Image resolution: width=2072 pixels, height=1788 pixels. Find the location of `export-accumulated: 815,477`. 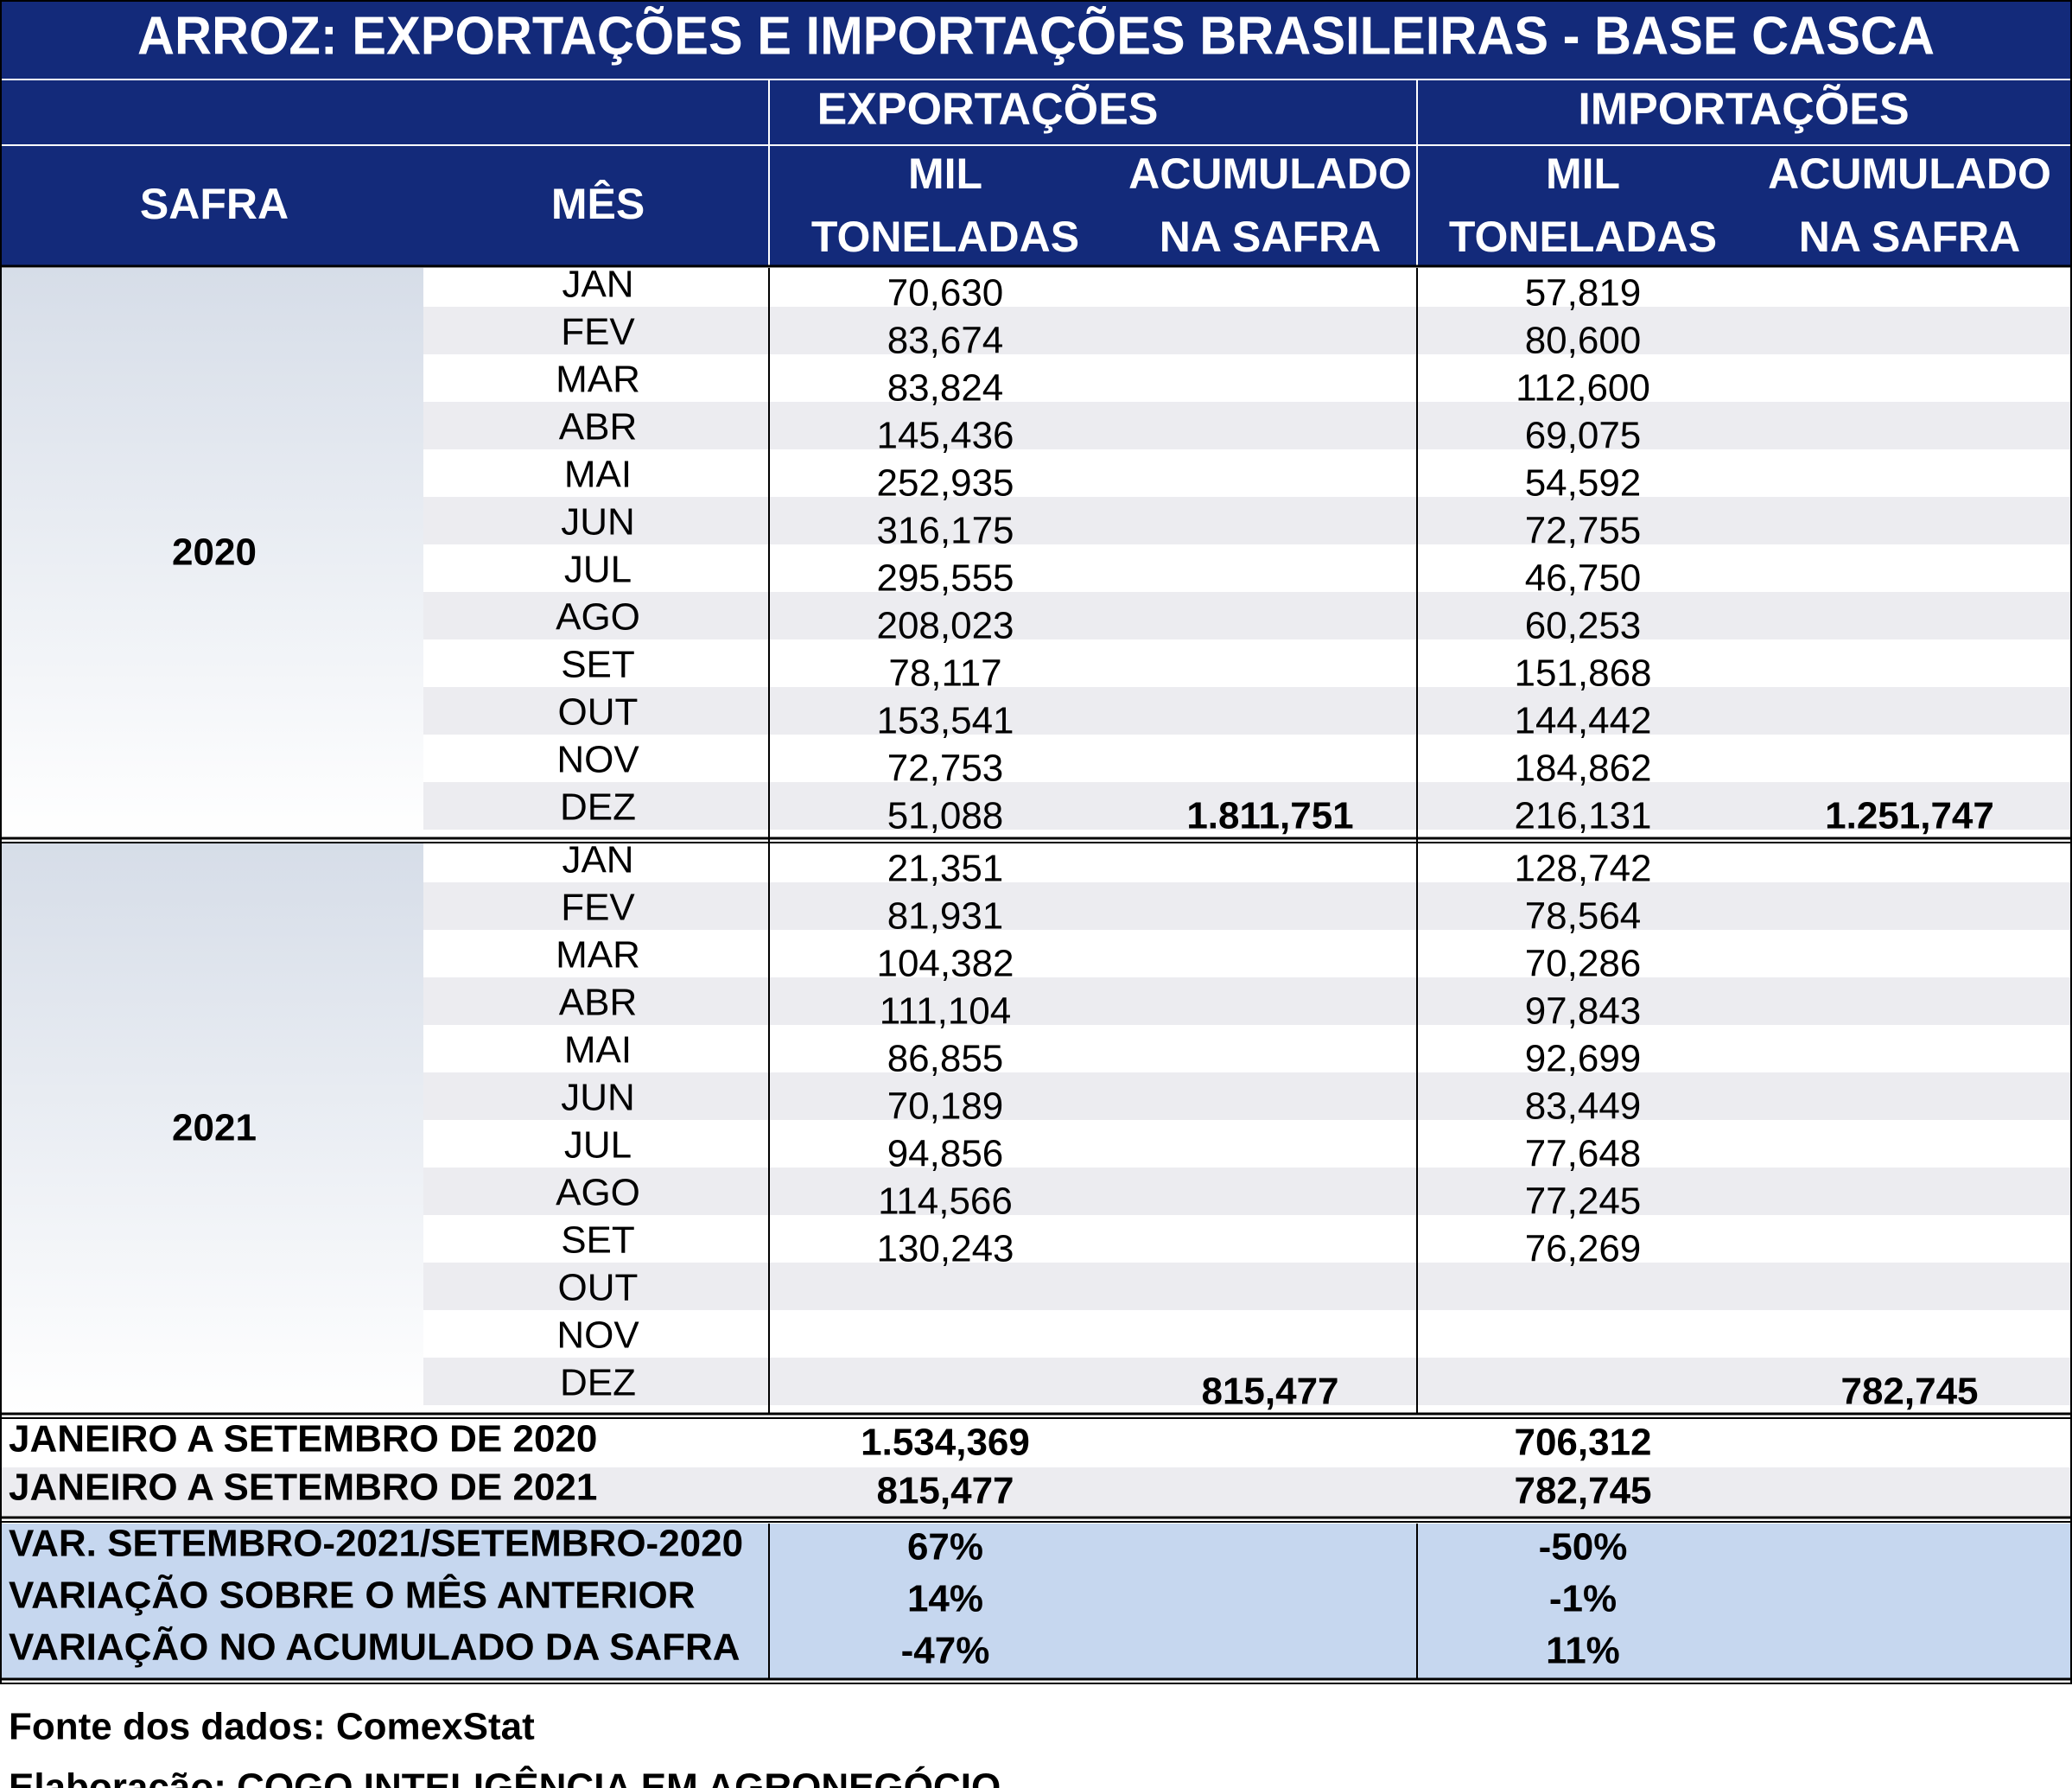

export-accumulated: 815,477 is located at coordinates (1269, 1392).